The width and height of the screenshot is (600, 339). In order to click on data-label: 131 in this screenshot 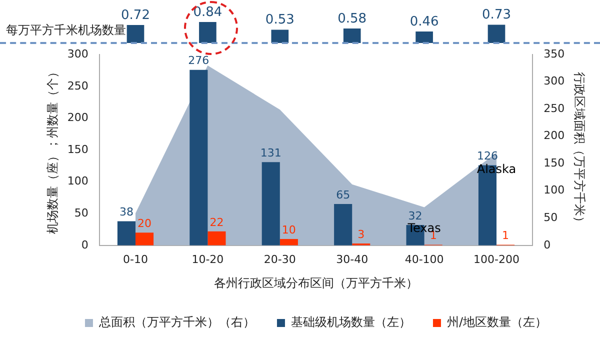, I will do `click(271, 153)`.